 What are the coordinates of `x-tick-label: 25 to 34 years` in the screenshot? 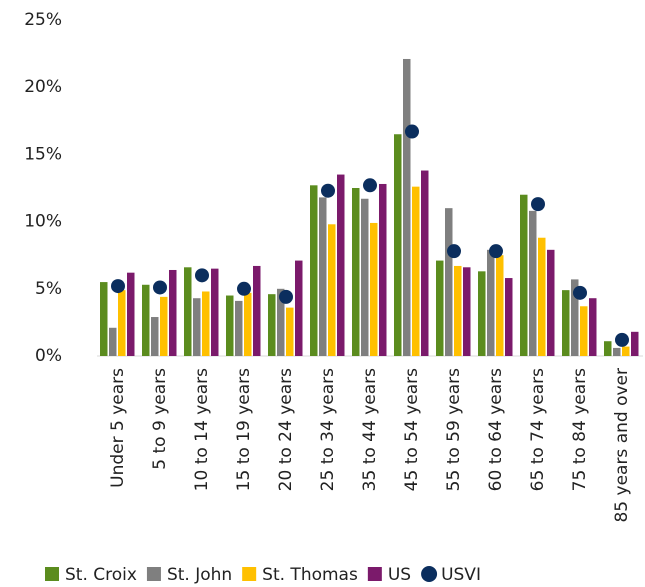 It's located at (328, 429).